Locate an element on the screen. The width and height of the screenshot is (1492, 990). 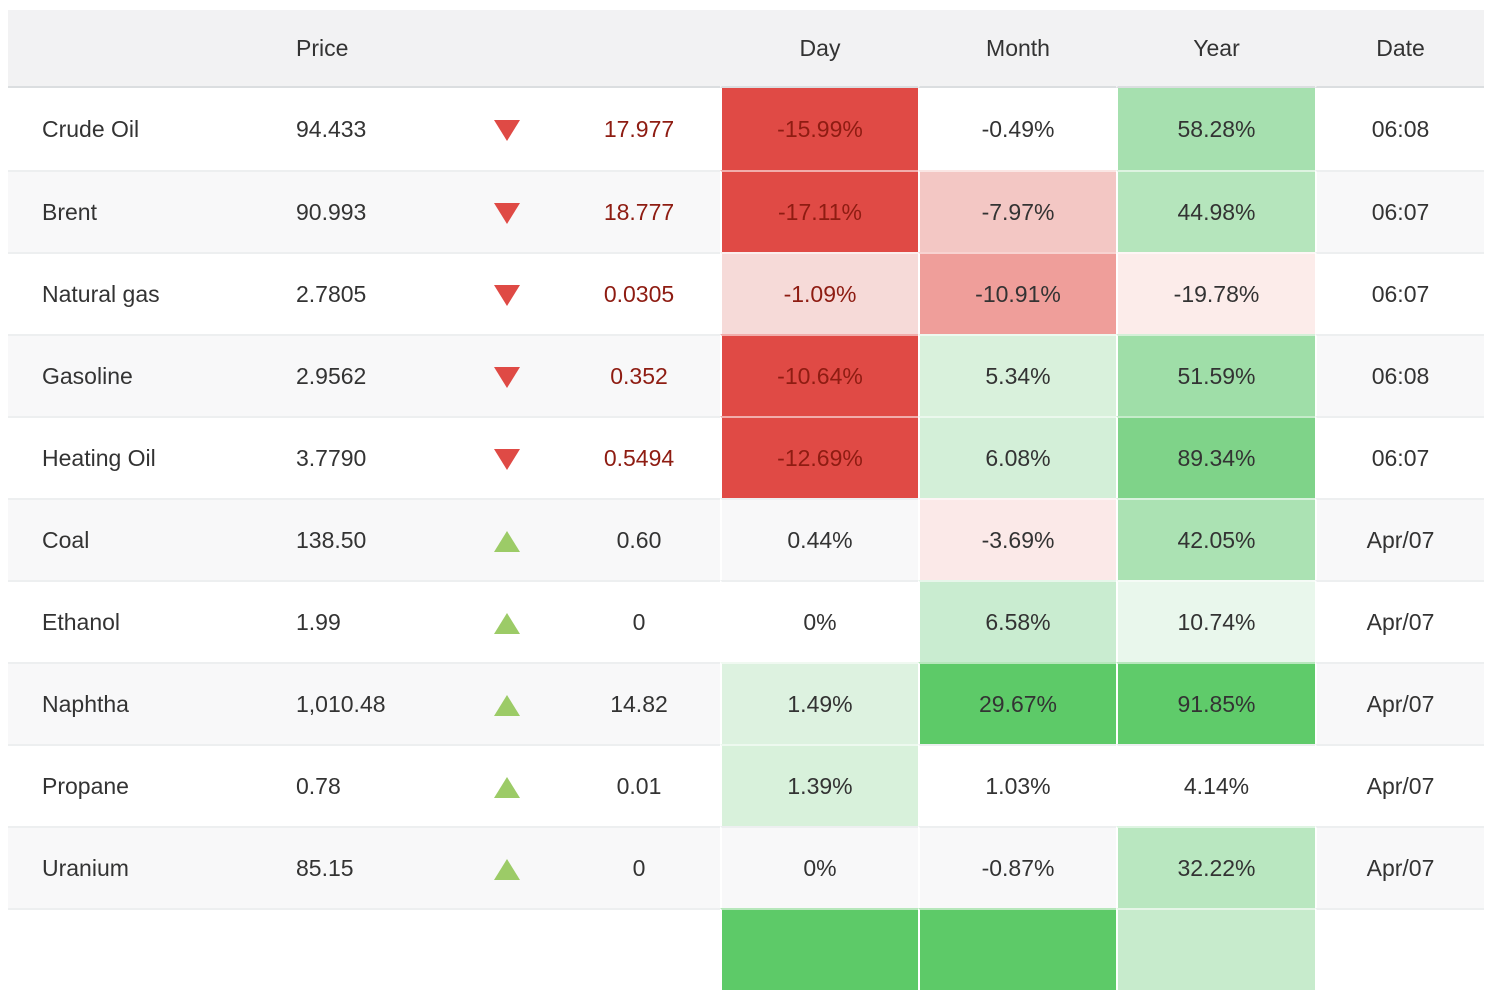
change-value: 0.5494 is located at coordinates (639, 457).